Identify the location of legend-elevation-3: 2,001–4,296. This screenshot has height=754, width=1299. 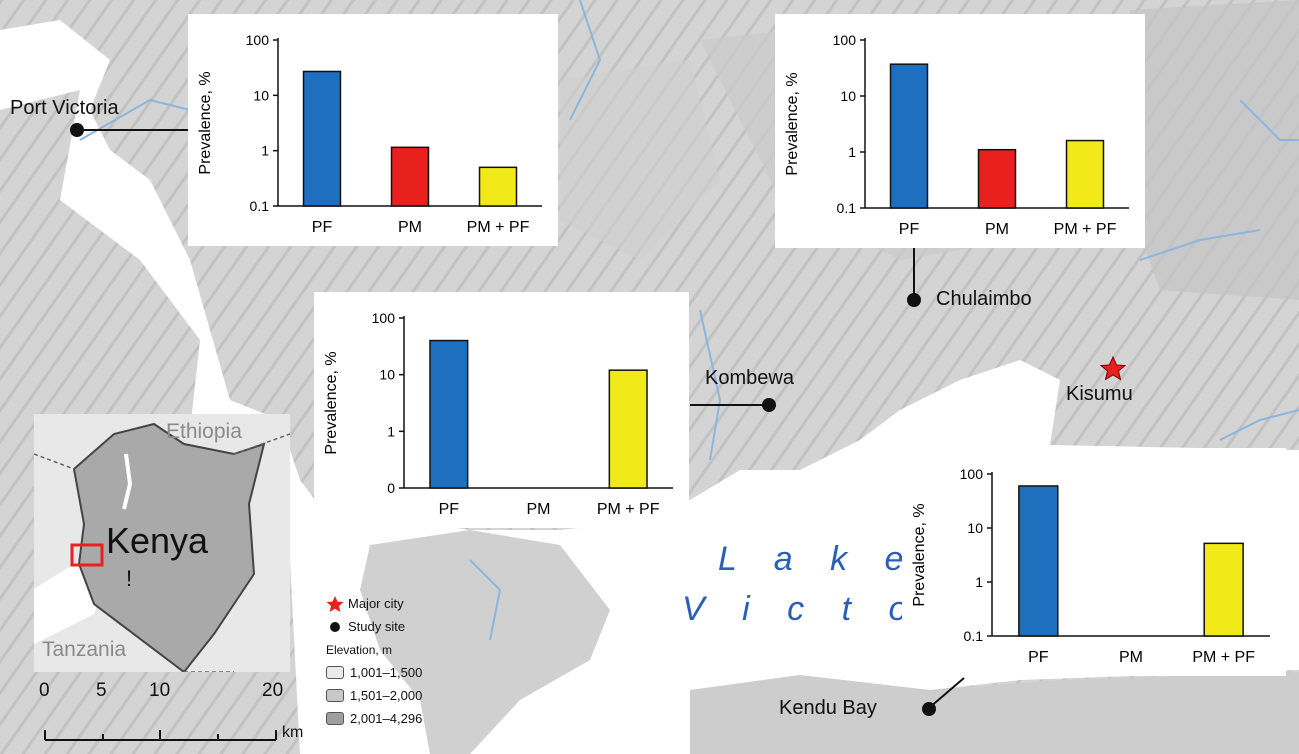
(386, 718).